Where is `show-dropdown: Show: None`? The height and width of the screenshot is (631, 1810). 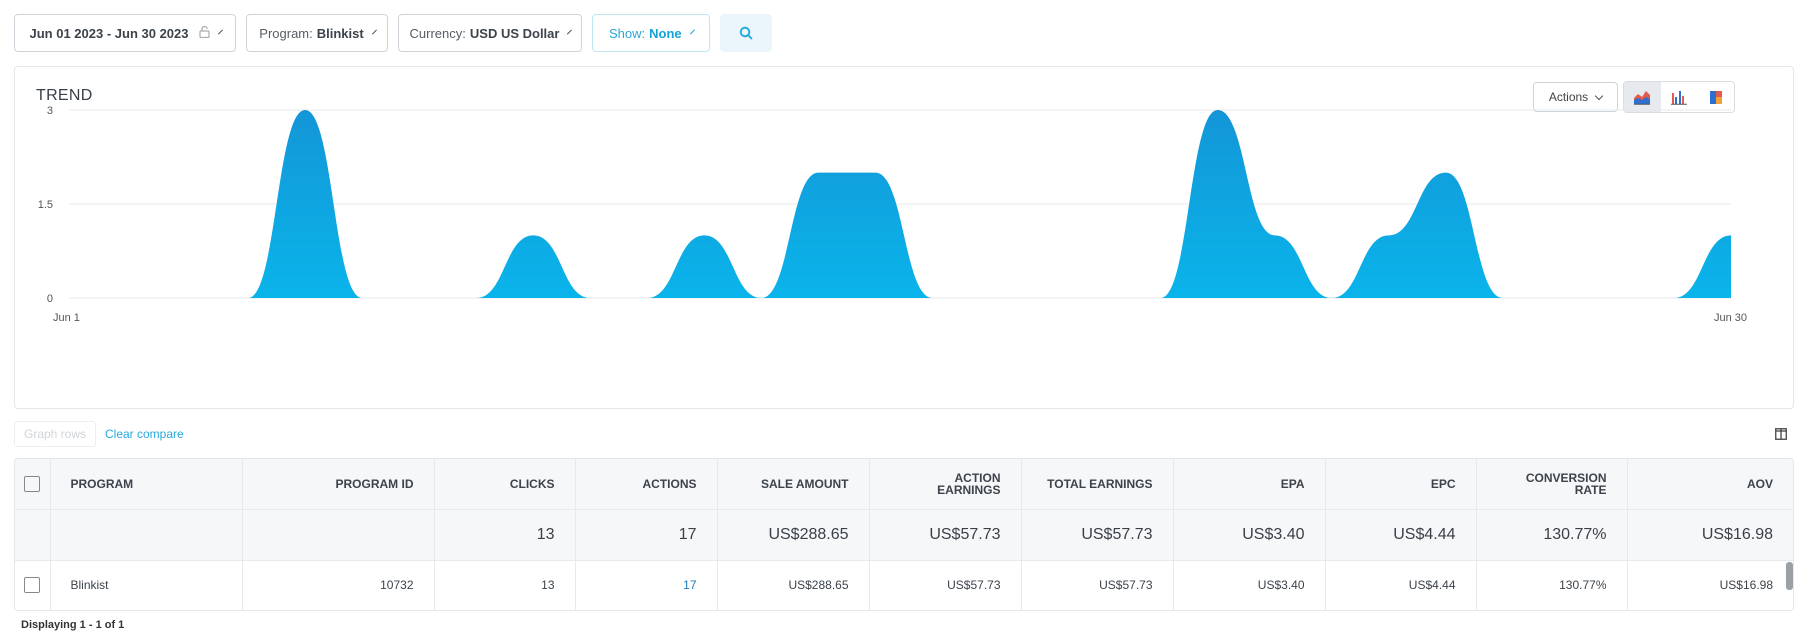 show-dropdown: Show: None is located at coordinates (651, 33).